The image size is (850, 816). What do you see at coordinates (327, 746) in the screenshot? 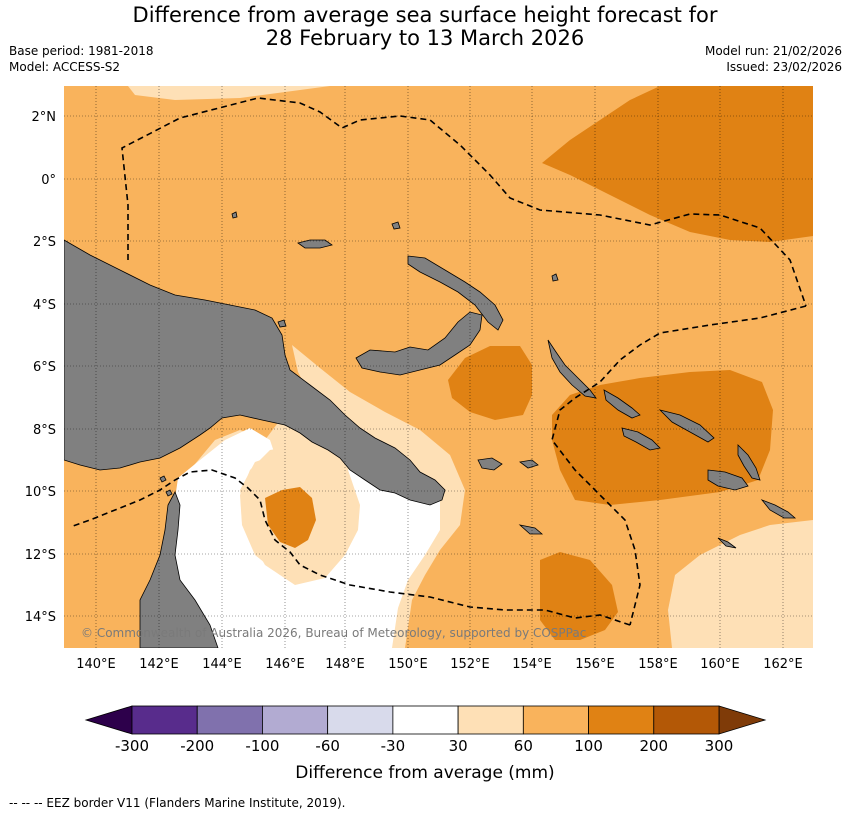
I see `colorbar-tick-label: -60` at bounding box center [327, 746].